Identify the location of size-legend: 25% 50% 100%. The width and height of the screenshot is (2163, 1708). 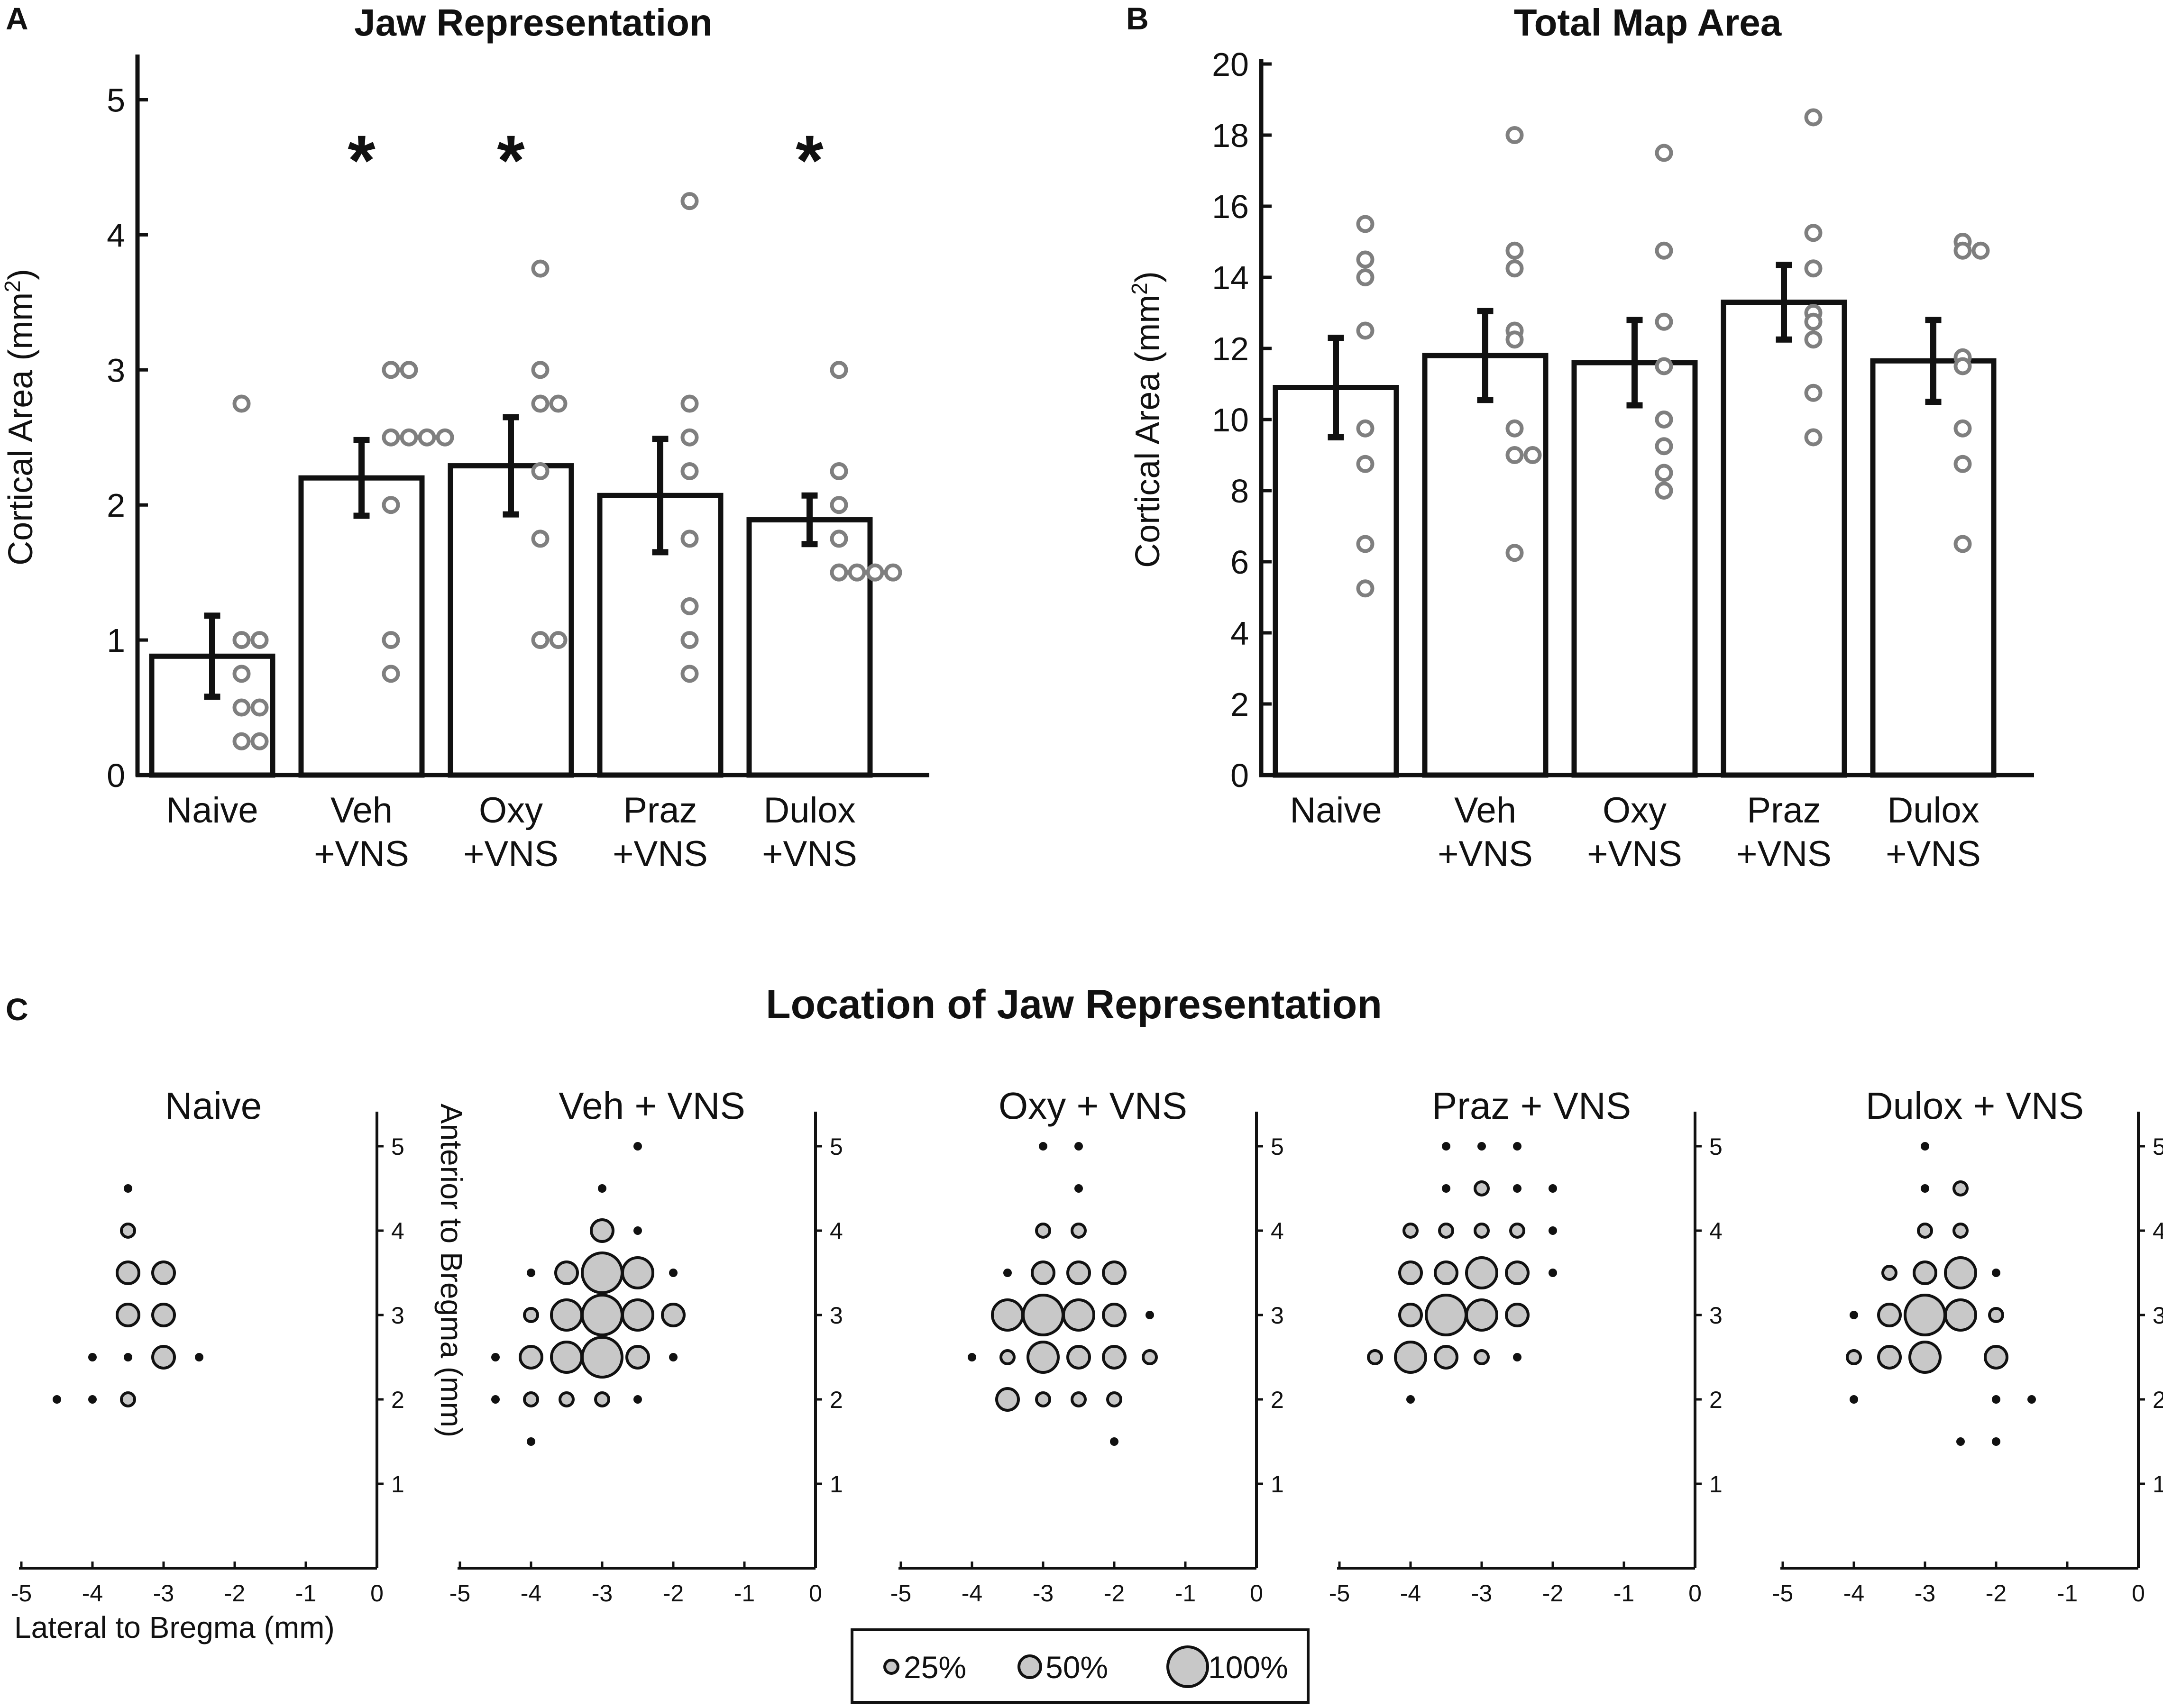
(1081, 1666).